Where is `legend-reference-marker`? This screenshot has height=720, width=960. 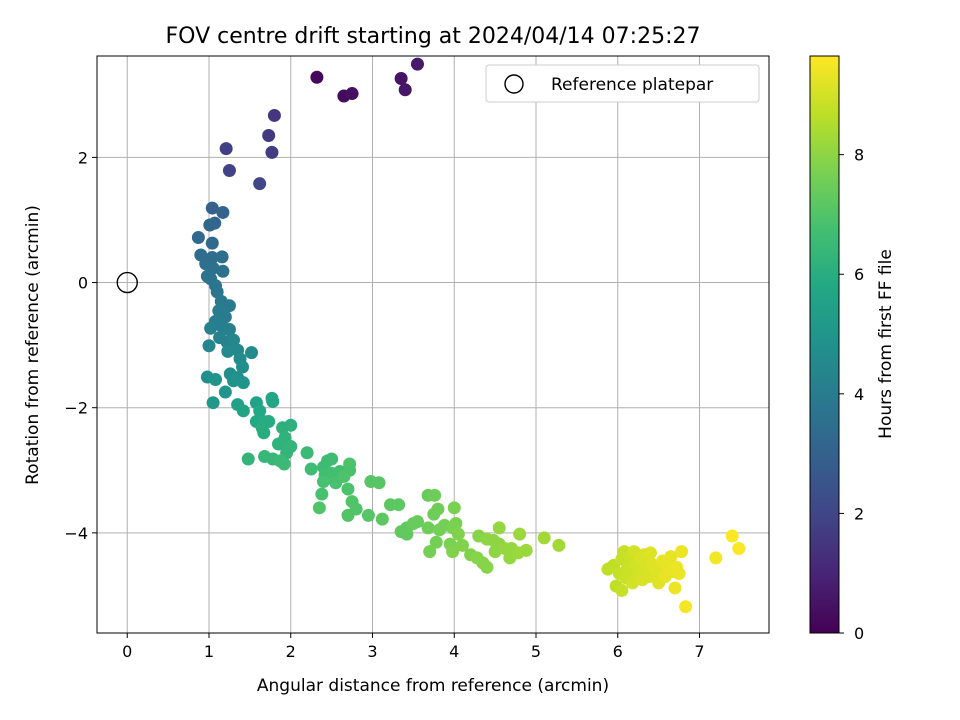 legend-reference-marker is located at coordinates (514, 84).